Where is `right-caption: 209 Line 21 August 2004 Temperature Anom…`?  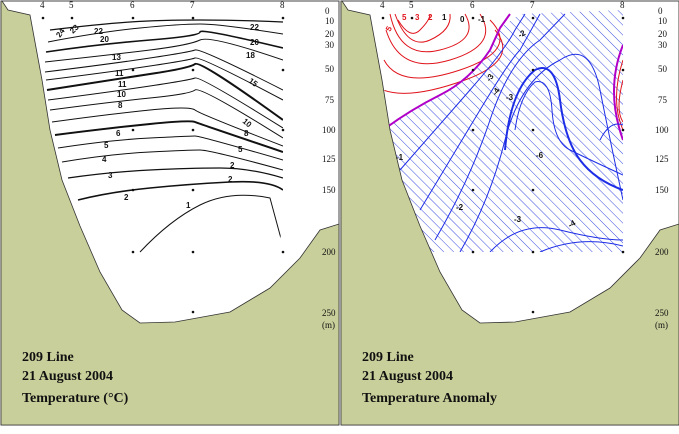 right-caption: 209 Line 21 August 2004 Temperature Anom… is located at coordinates (429, 378).